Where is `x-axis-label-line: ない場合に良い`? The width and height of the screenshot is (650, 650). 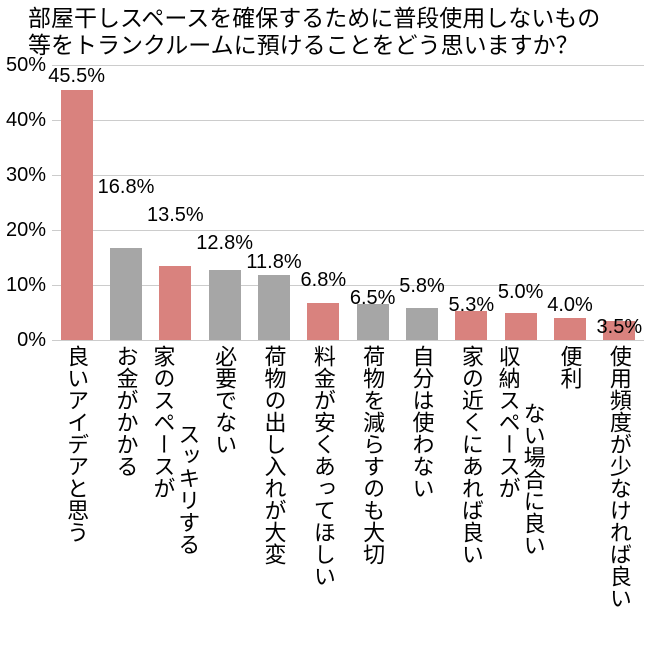 x-axis-label-line: ない場合に良い is located at coordinates (533, 479).